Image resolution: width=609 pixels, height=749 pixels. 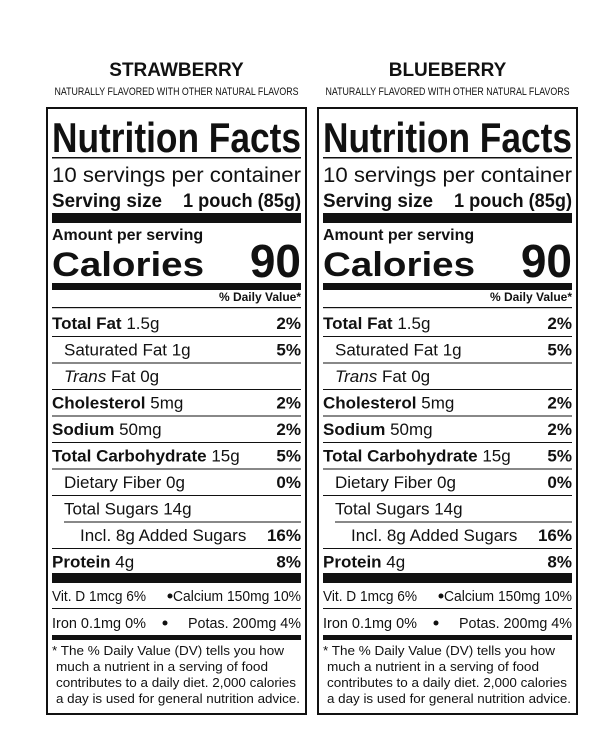 I want to click on micronutrient: Iron 0.1mg 0%, so click(x=370, y=623).